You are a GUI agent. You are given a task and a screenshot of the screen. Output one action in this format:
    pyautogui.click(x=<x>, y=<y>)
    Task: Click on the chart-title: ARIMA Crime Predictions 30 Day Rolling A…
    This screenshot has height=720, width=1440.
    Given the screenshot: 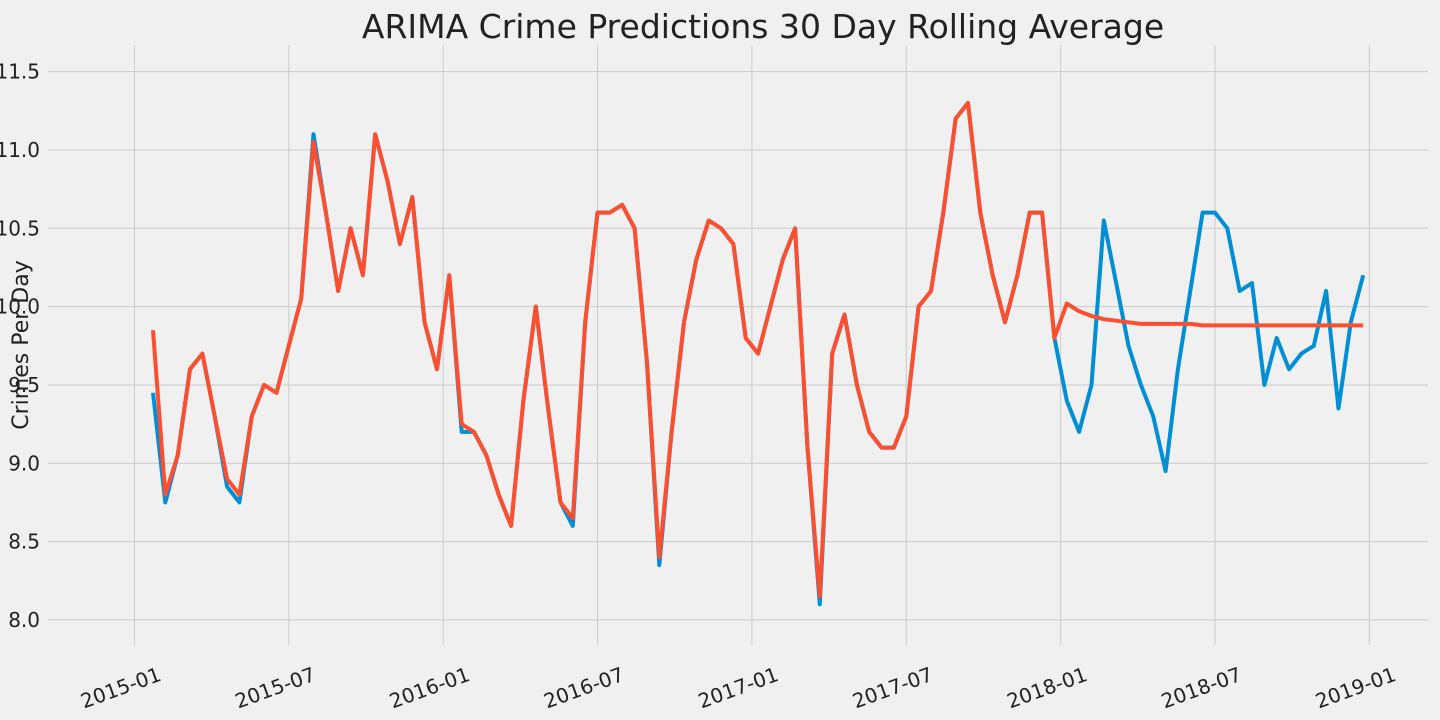 What is the action you would take?
    pyautogui.click(x=763, y=26)
    